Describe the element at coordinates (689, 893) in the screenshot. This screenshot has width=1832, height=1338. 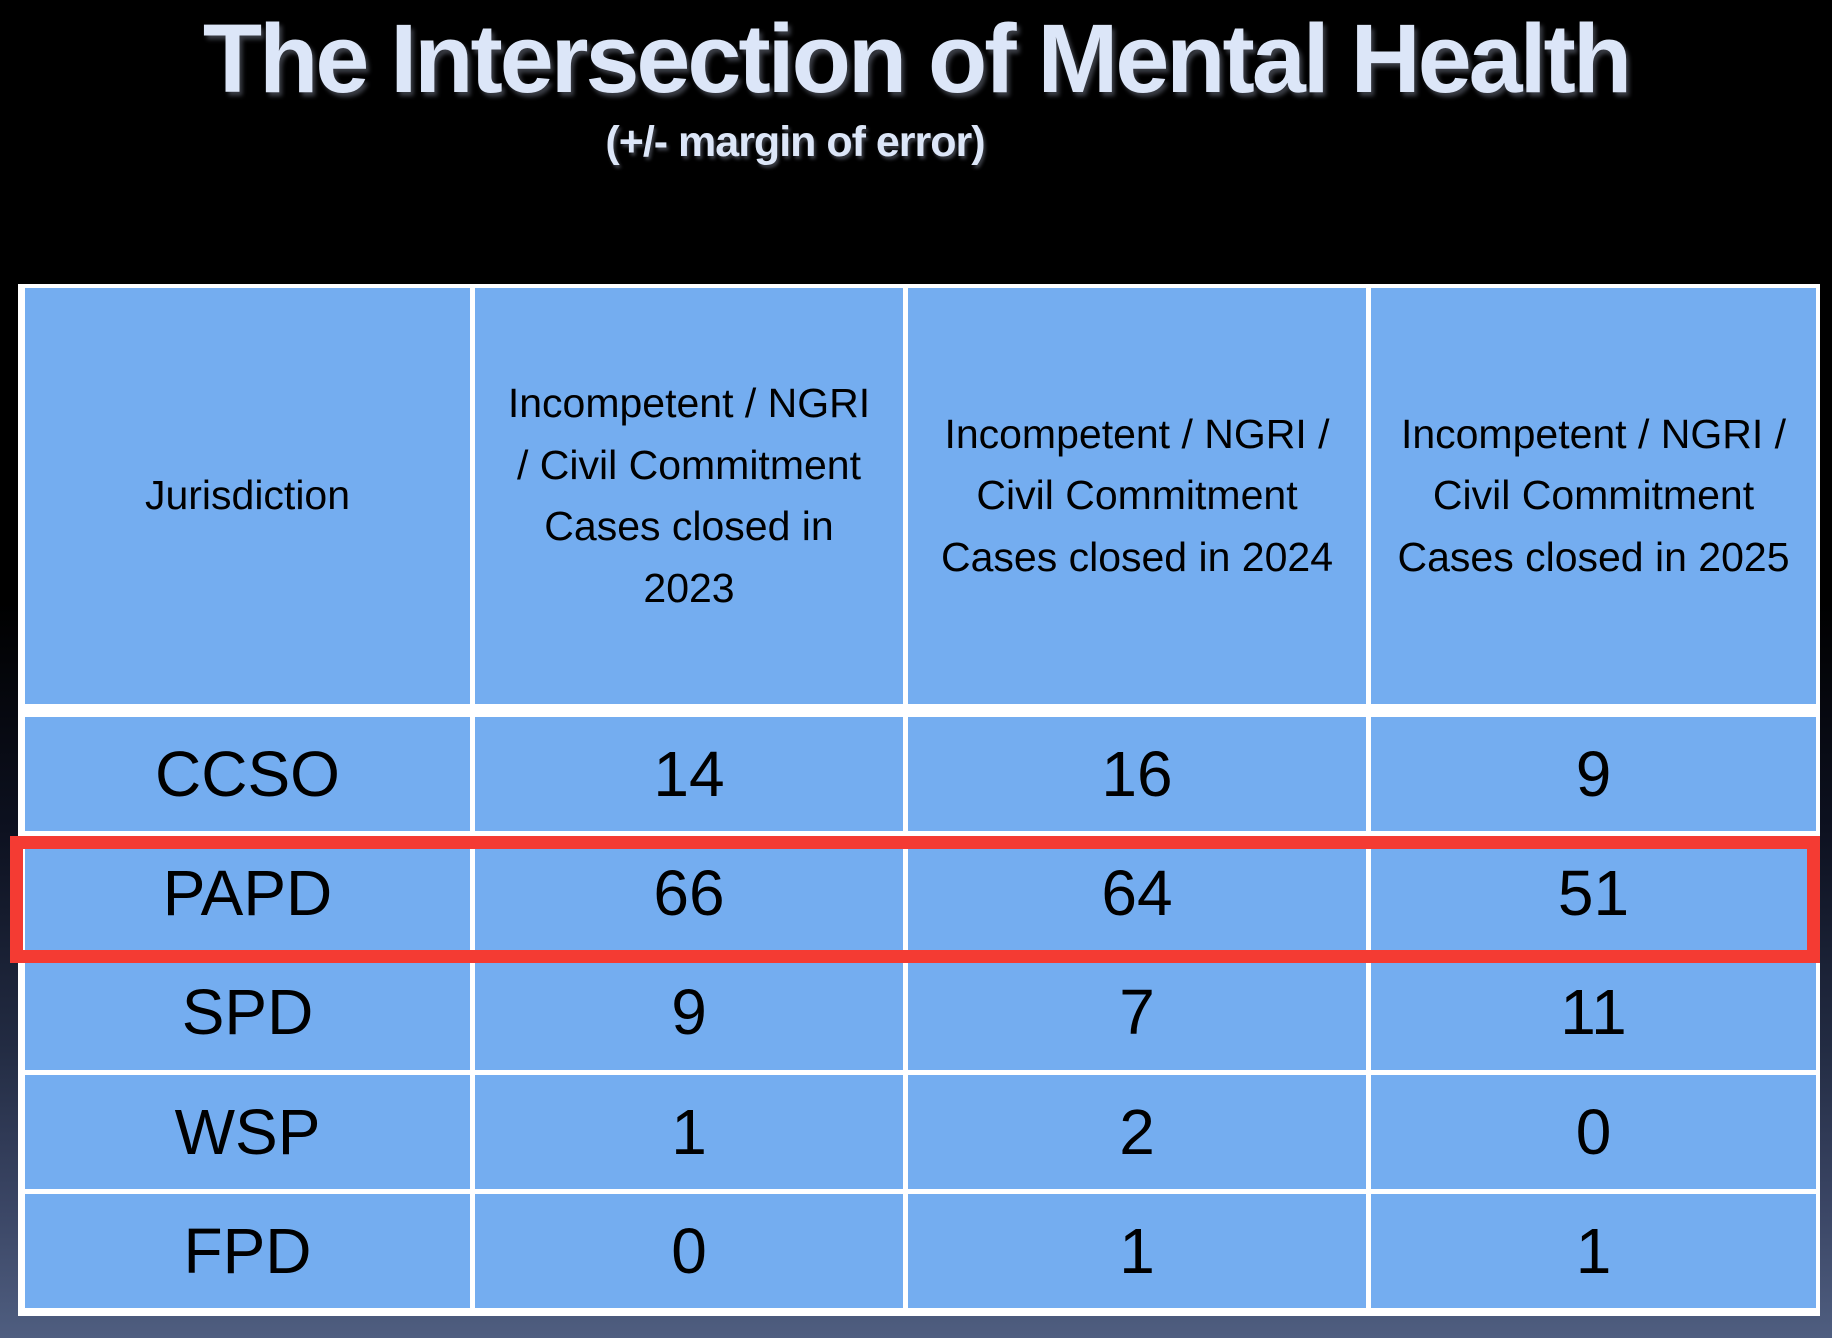
I see `cell-papd-2023: 66` at that location.